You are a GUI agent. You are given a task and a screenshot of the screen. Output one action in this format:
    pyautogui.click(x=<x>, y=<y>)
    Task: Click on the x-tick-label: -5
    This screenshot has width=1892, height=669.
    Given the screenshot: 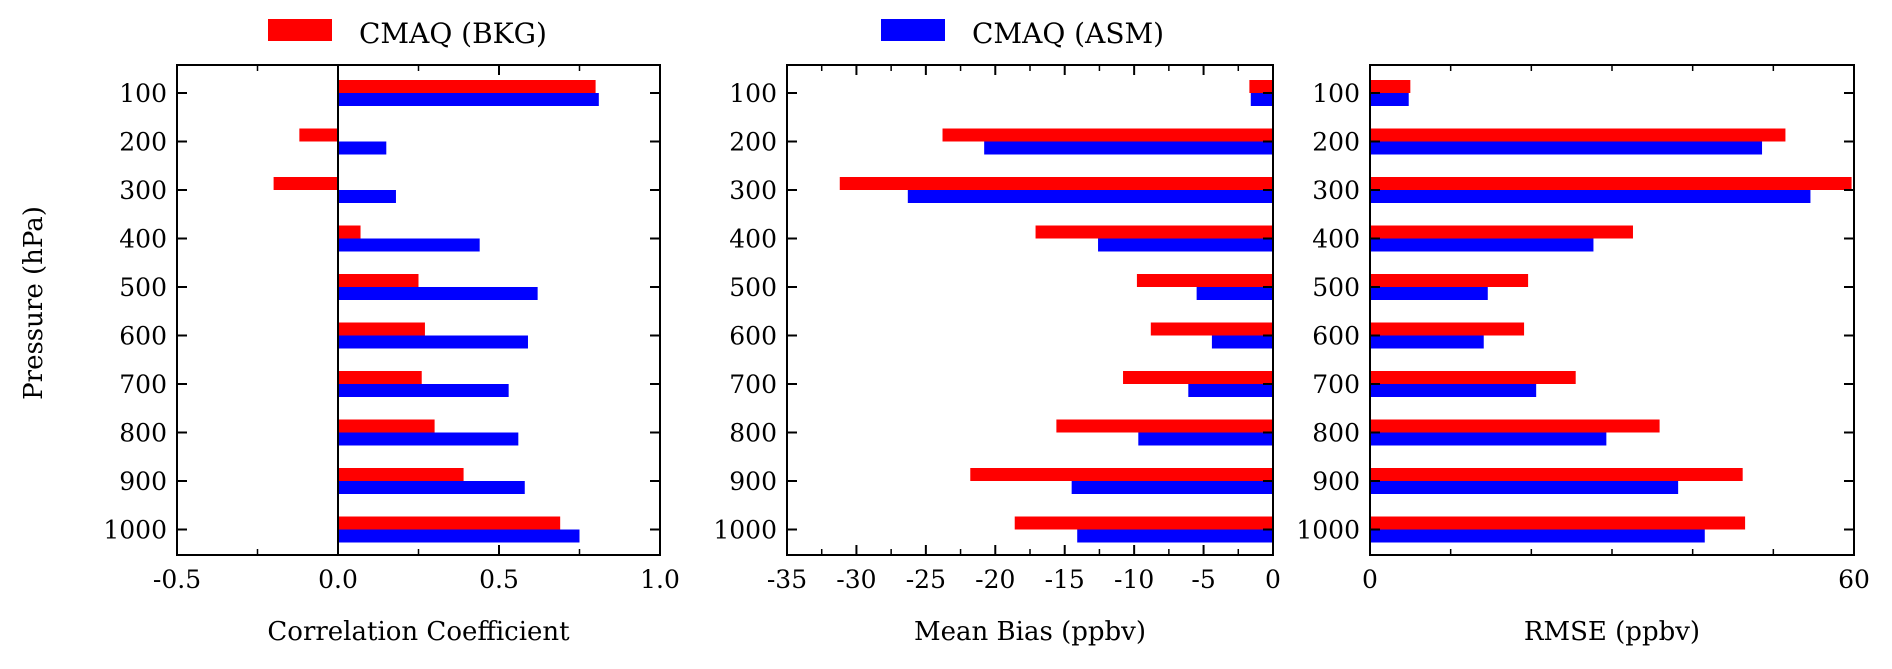 What is the action you would take?
    pyautogui.click(x=1203, y=579)
    